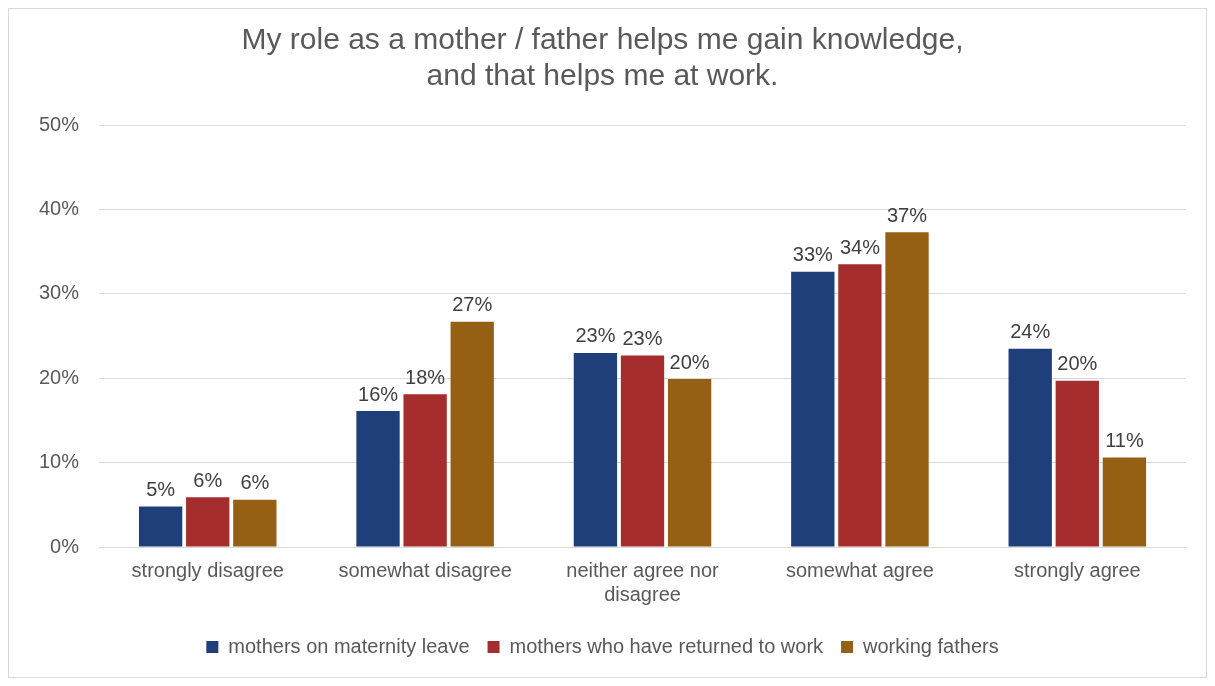  What do you see at coordinates (1030, 331) in the screenshot?
I see `data-label: 24%` at bounding box center [1030, 331].